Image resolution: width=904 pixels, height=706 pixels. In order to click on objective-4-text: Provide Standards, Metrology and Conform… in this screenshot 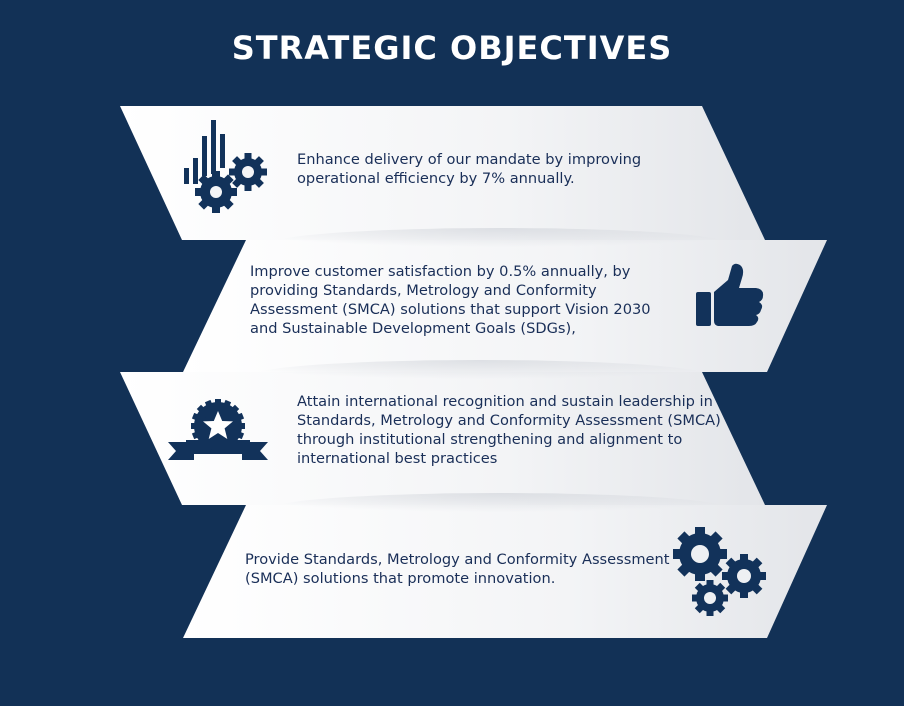, I will do `click(457, 569)`.